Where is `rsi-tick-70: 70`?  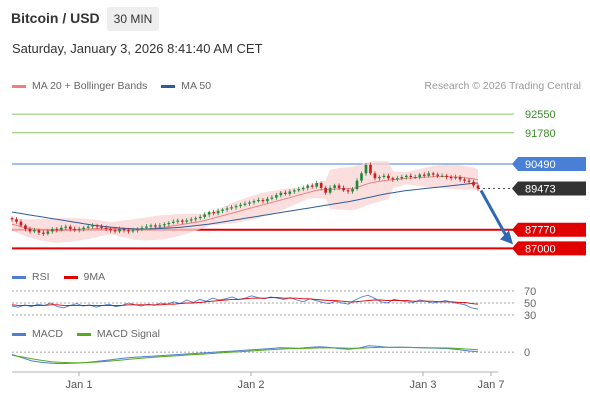 rsi-tick-70: 70 is located at coordinates (530, 292).